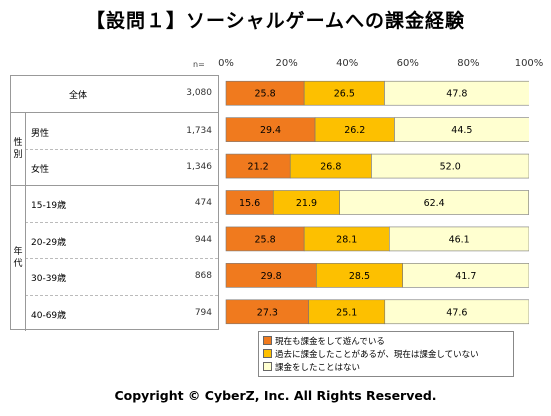 This screenshot has width=551, height=416. I want to click on data-label: 47.6, so click(456, 312).